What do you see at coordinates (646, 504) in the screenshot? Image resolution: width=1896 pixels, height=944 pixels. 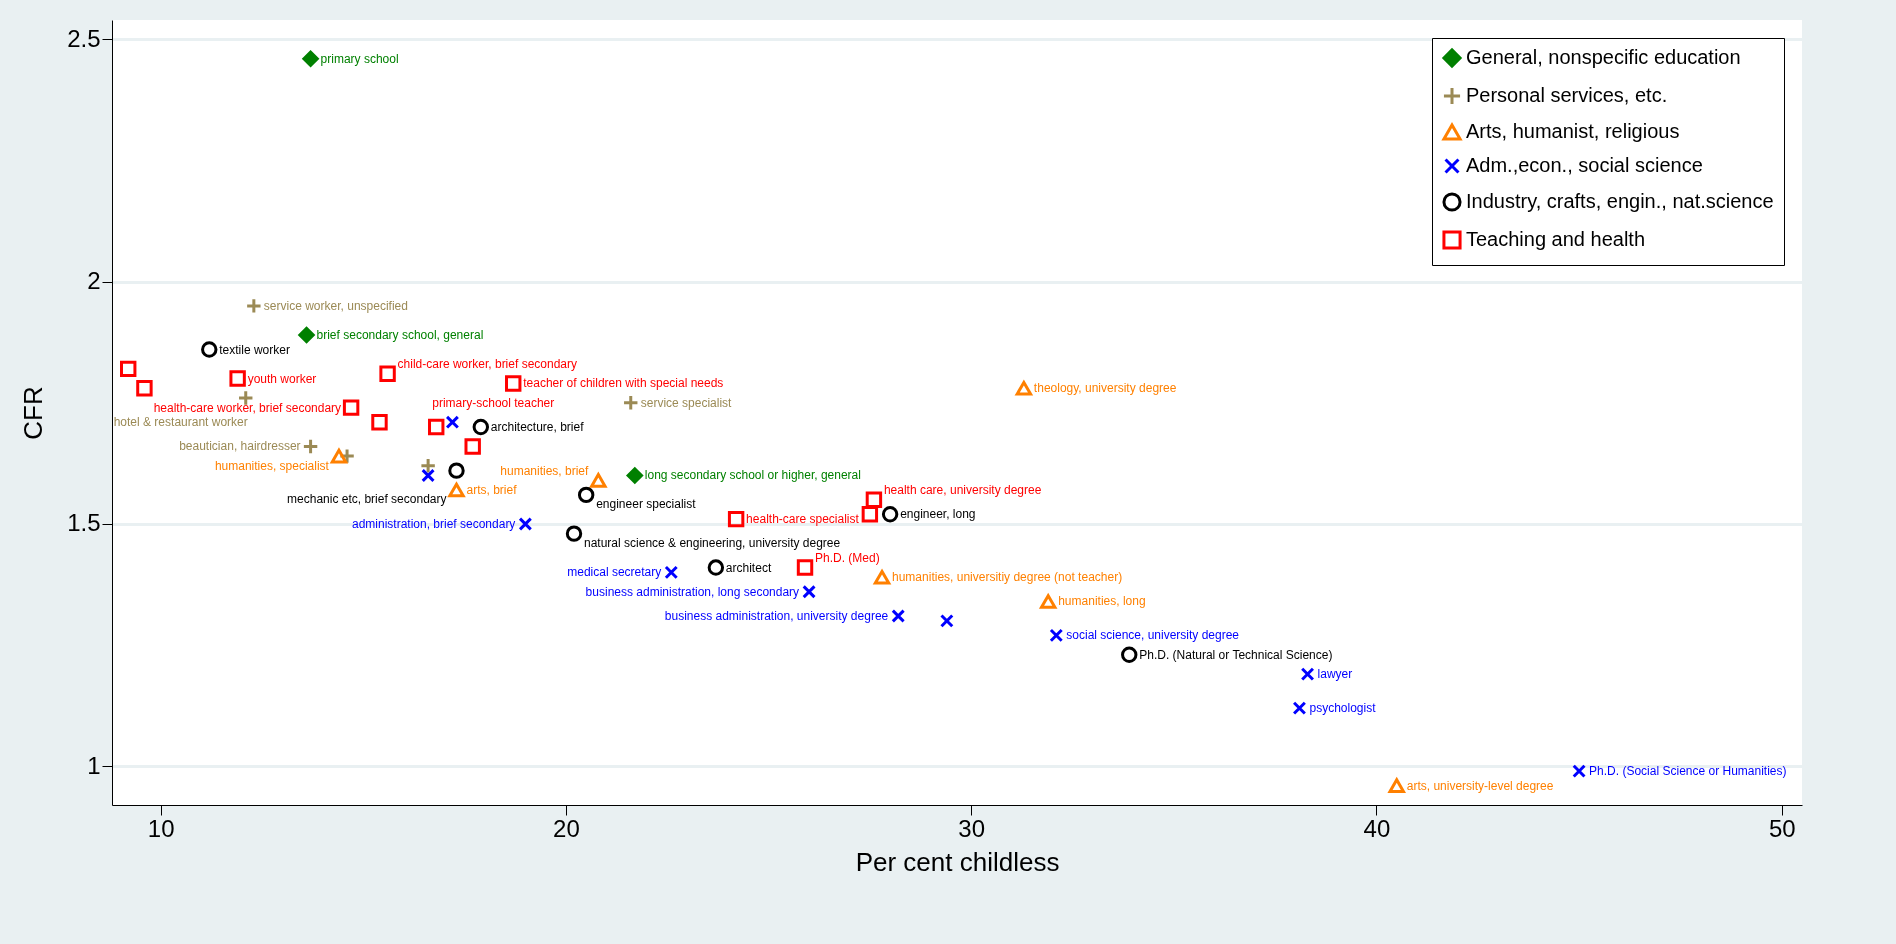 I see `annotation: engineer specialist` at bounding box center [646, 504].